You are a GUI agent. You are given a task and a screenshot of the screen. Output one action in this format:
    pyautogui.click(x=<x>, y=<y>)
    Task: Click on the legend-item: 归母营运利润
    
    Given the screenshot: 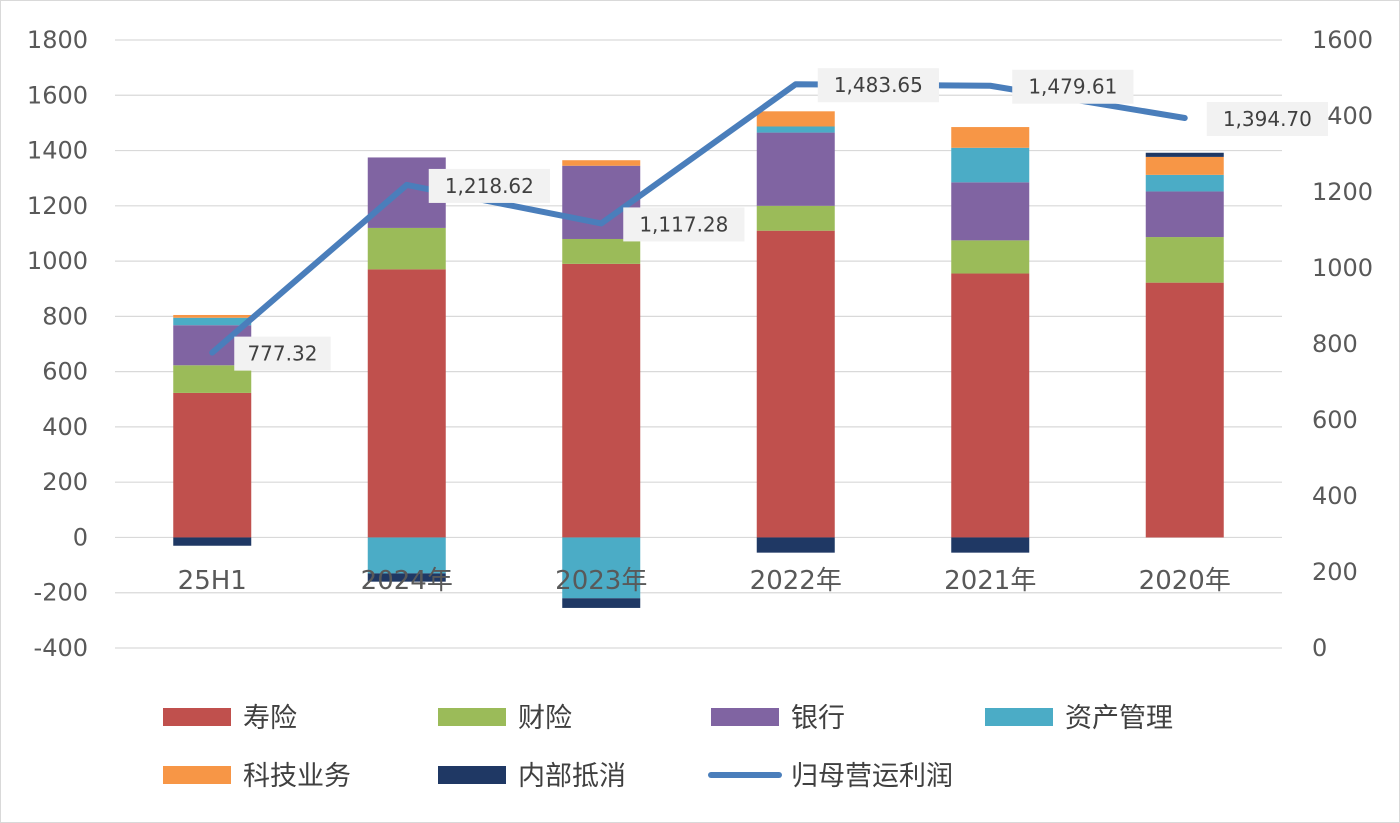 What is the action you would take?
    pyautogui.click(x=830, y=776)
    